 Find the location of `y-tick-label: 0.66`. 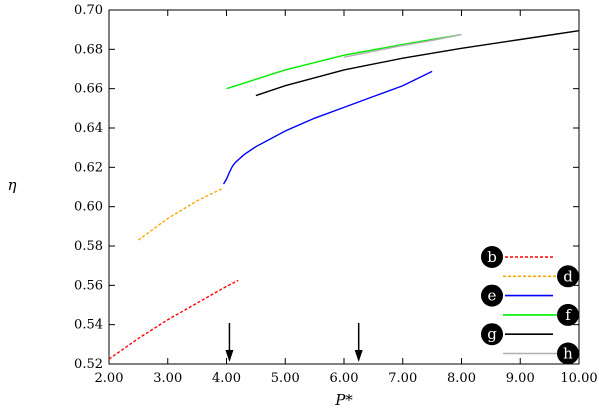

y-tick-label: 0.66 is located at coordinates (88, 89).